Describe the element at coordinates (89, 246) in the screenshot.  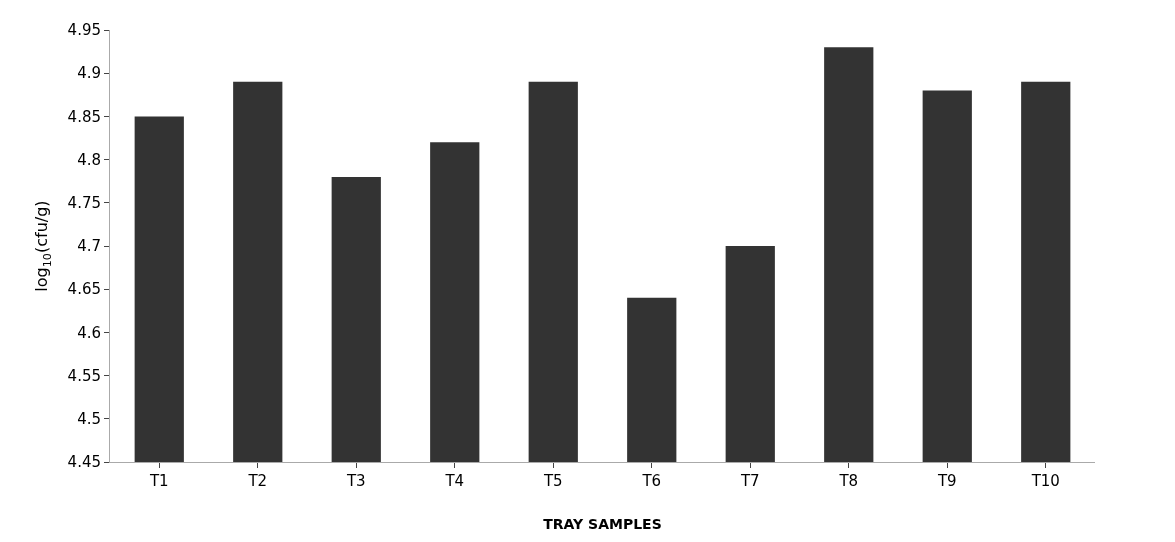
I see `y-tick-label: 4.7` at that location.